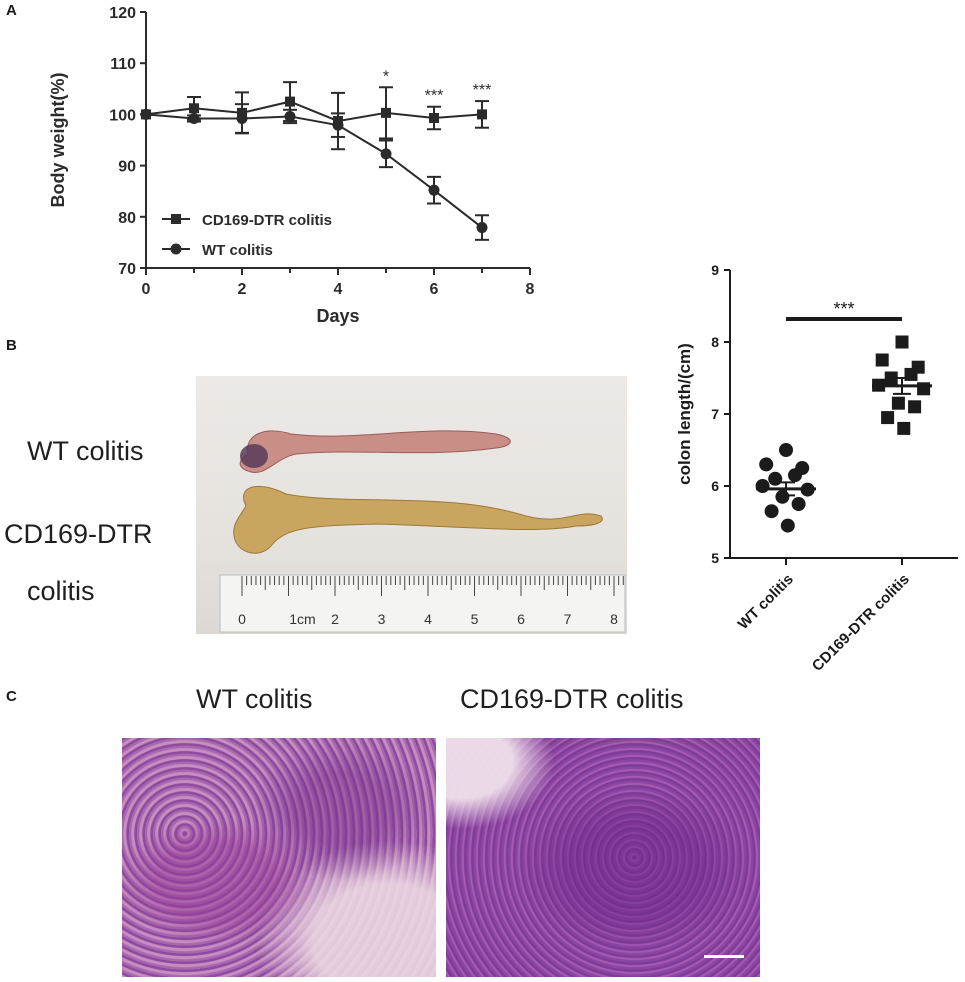 This screenshot has height=982, width=965. I want to click on colon-photo-drawing: 0 1cm 2 3 4 5 6 7 8, so click(424, 531).